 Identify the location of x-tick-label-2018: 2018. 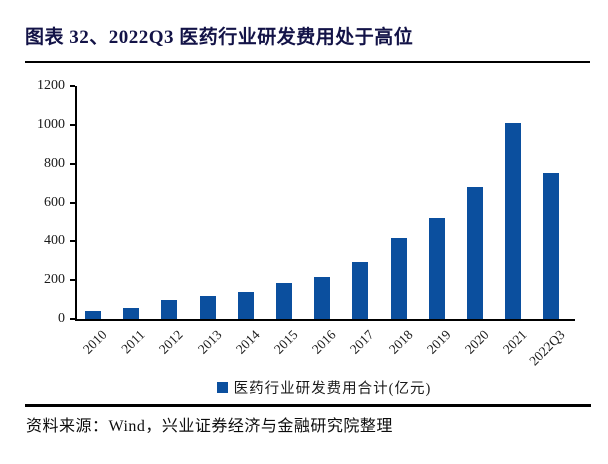
(400, 342).